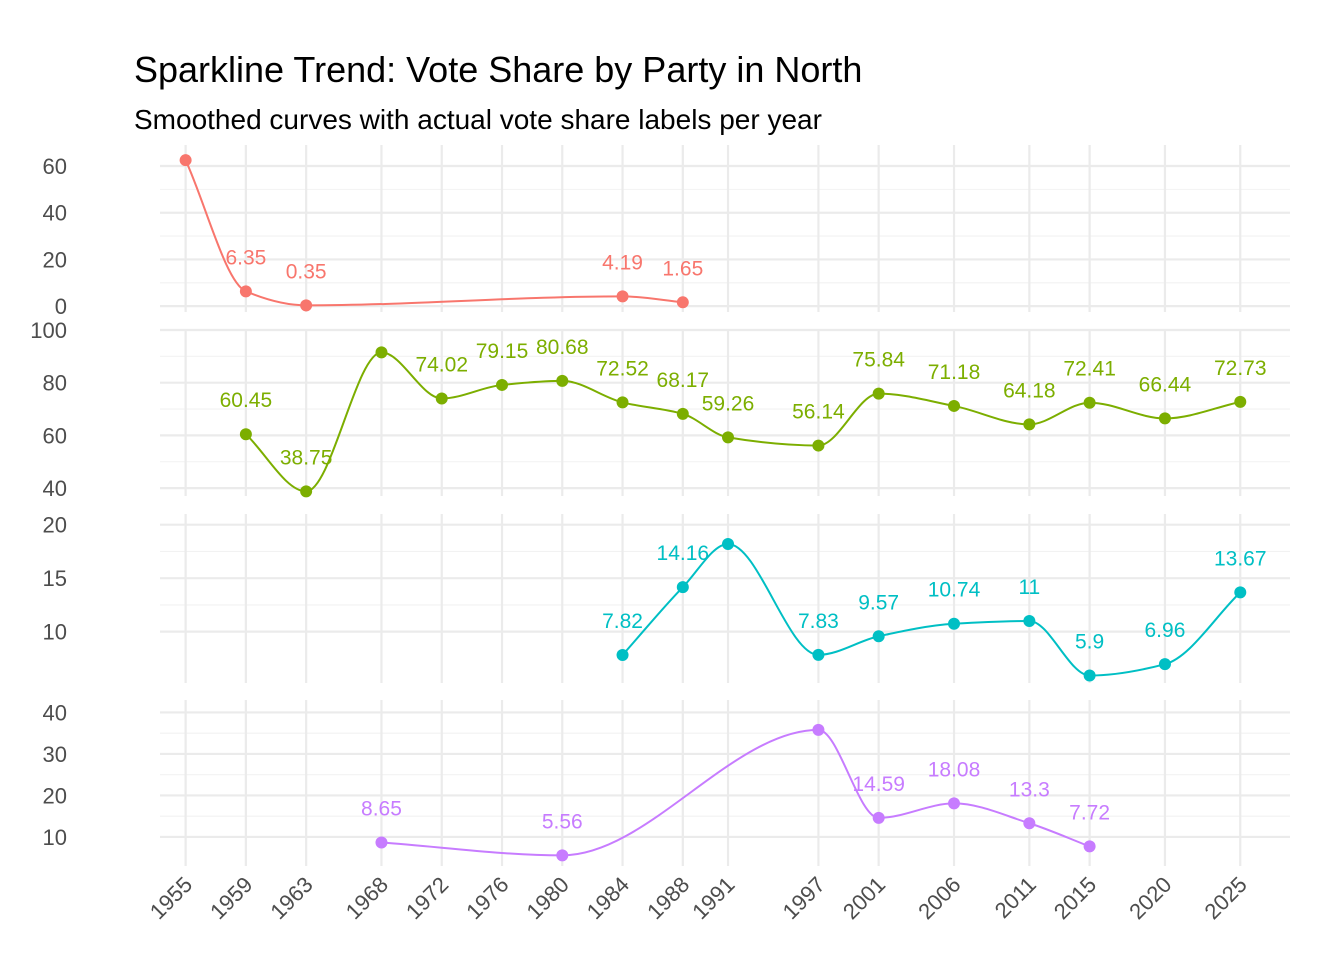 The image size is (1344, 960). What do you see at coordinates (608, 898) in the screenshot?
I see `x-tick-label: 1984` at bounding box center [608, 898].